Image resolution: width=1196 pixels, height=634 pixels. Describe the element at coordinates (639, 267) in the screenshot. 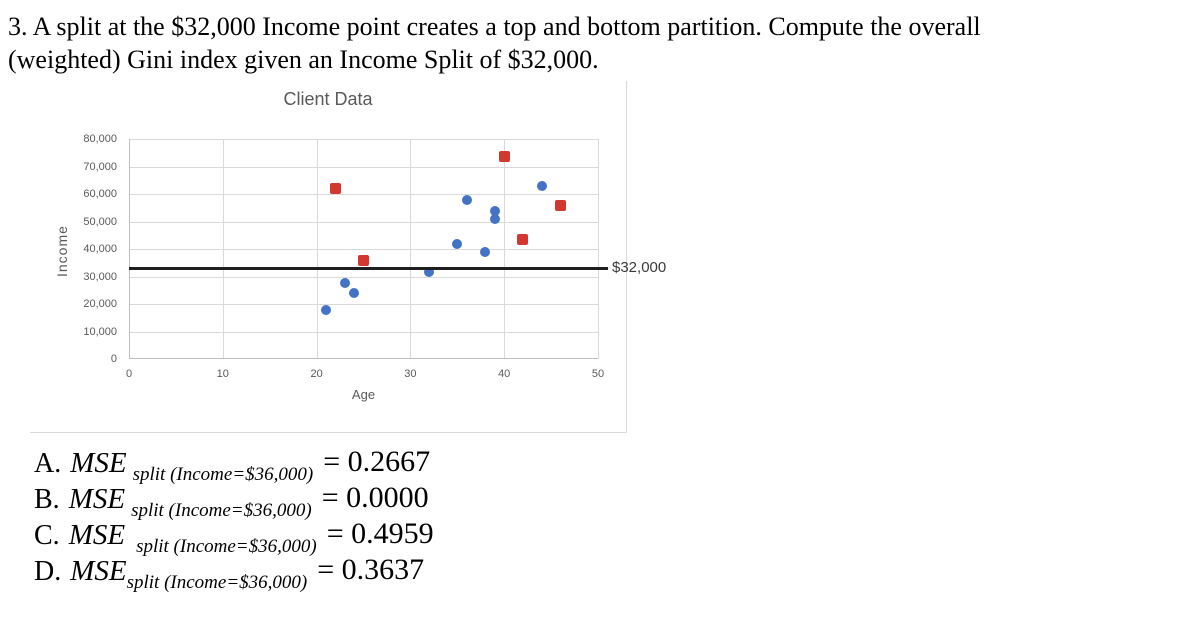

I see `split-line-label: $32,000` at that location.